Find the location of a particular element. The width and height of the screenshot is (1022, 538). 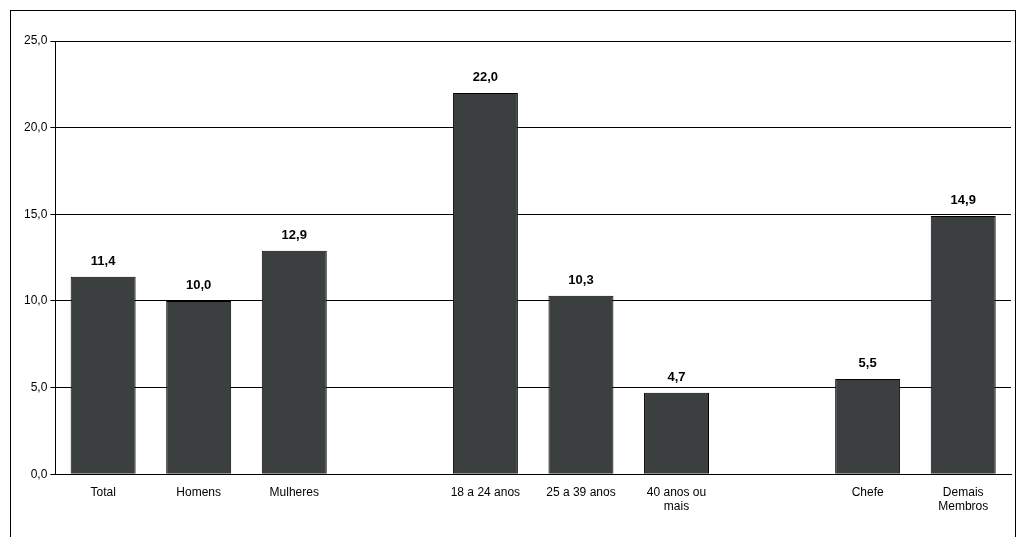

y-tick-label: 10,0 is located at coordinates (36, 300).